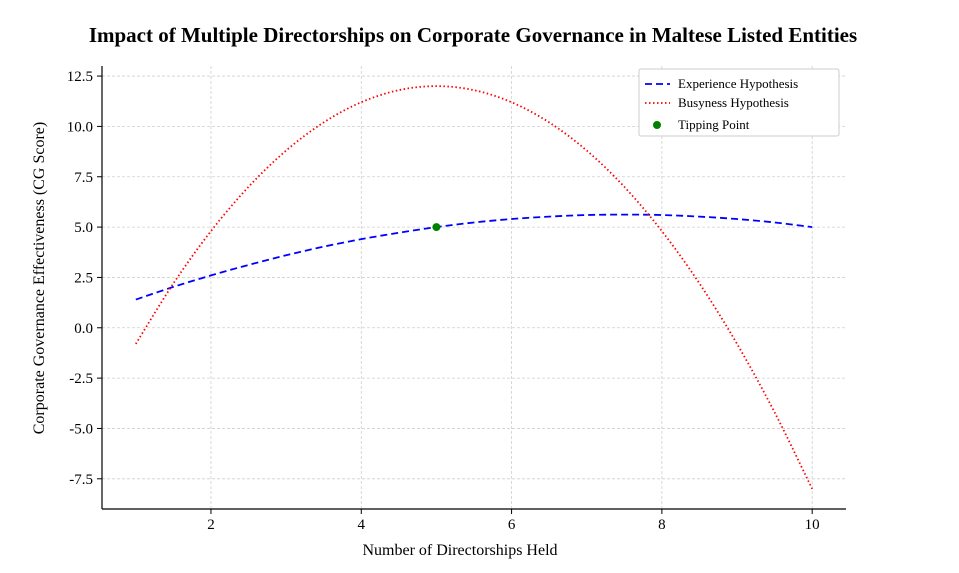  Describe the element at coordinates (83, 329) in the screenshot. I see `y-tick-label: 0.0` at that location.